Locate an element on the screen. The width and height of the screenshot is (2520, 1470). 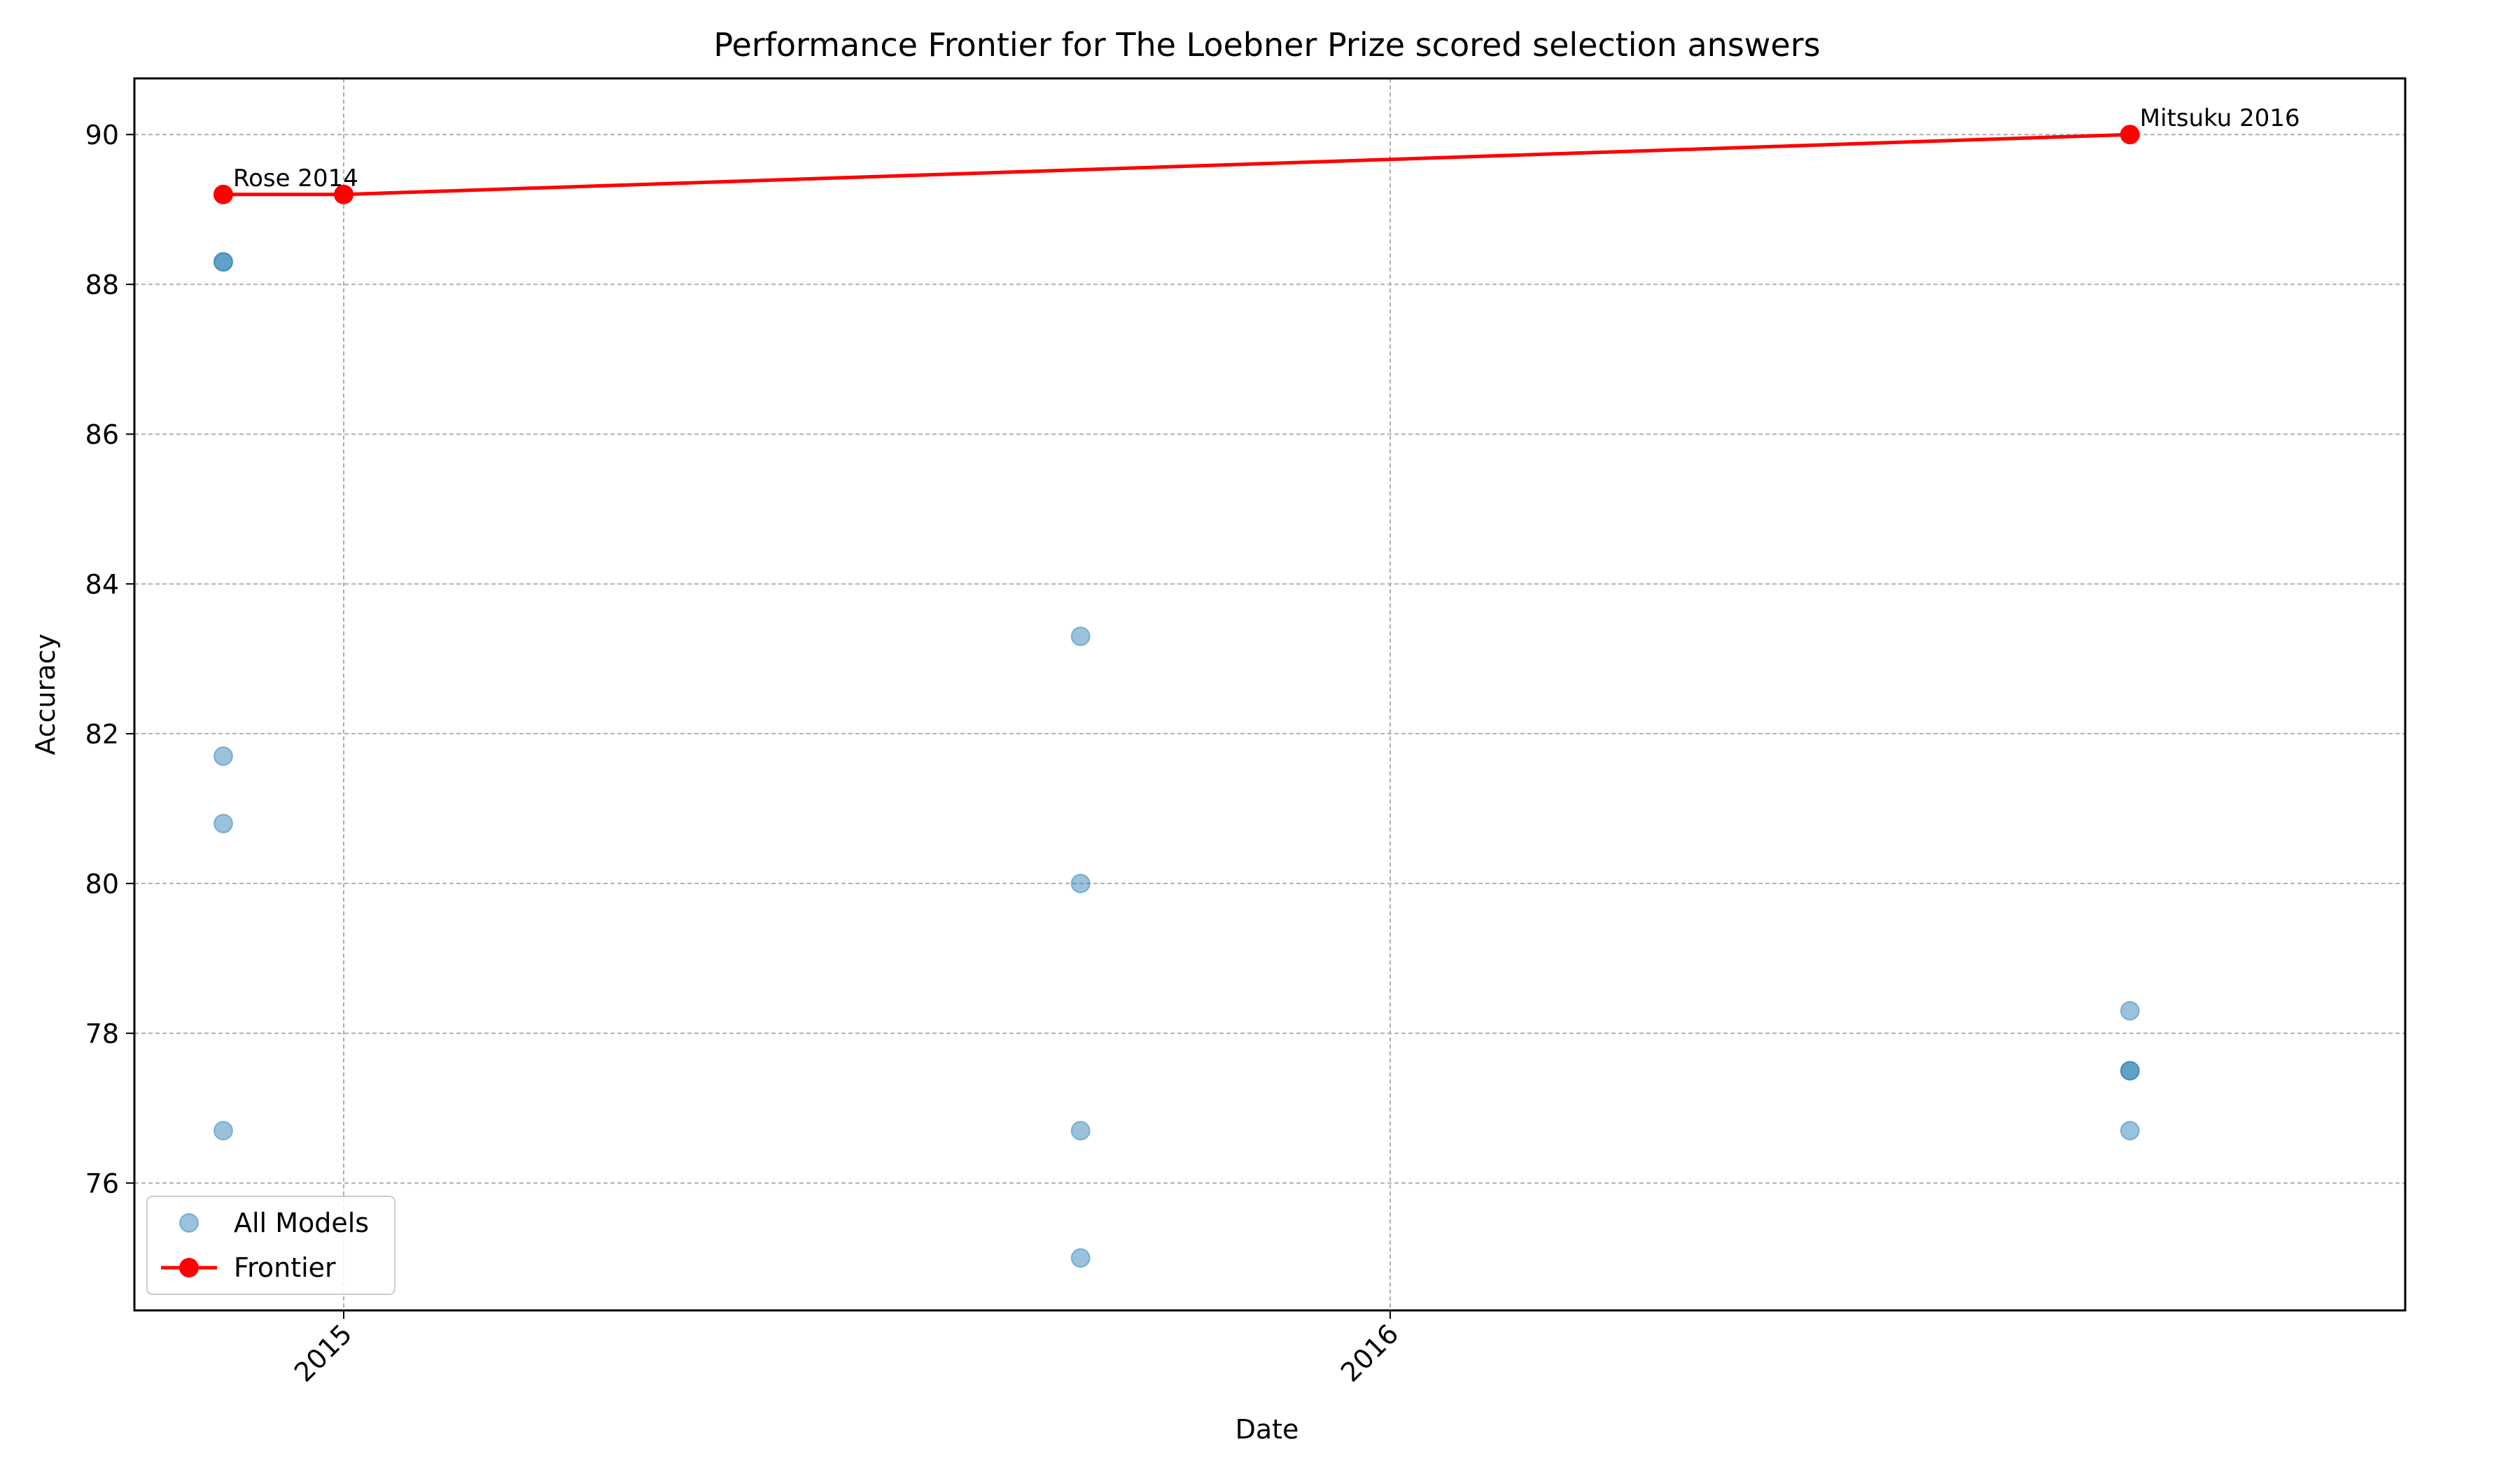
point-annotation: Rose 2014 is located at coordinates (295, 178).